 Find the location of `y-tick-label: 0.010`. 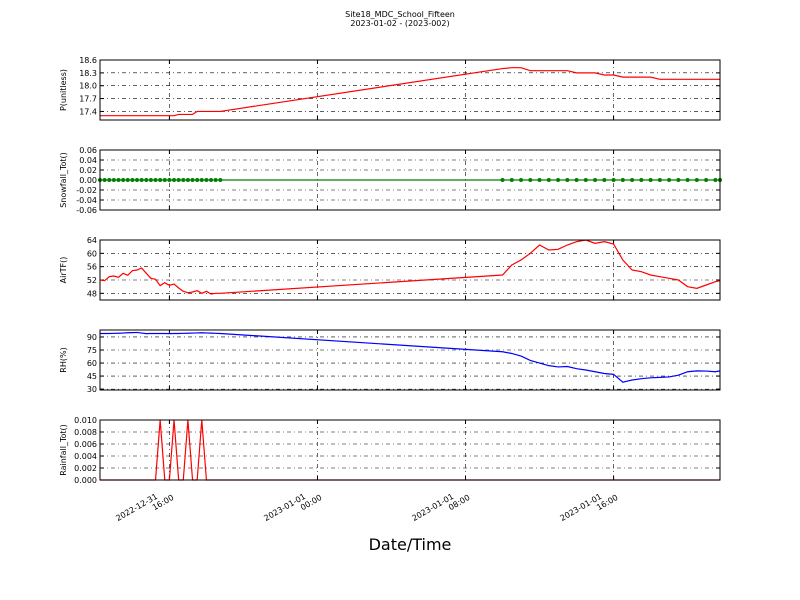

y-tick-label: 0.010 is located at coordinates (85, 420).